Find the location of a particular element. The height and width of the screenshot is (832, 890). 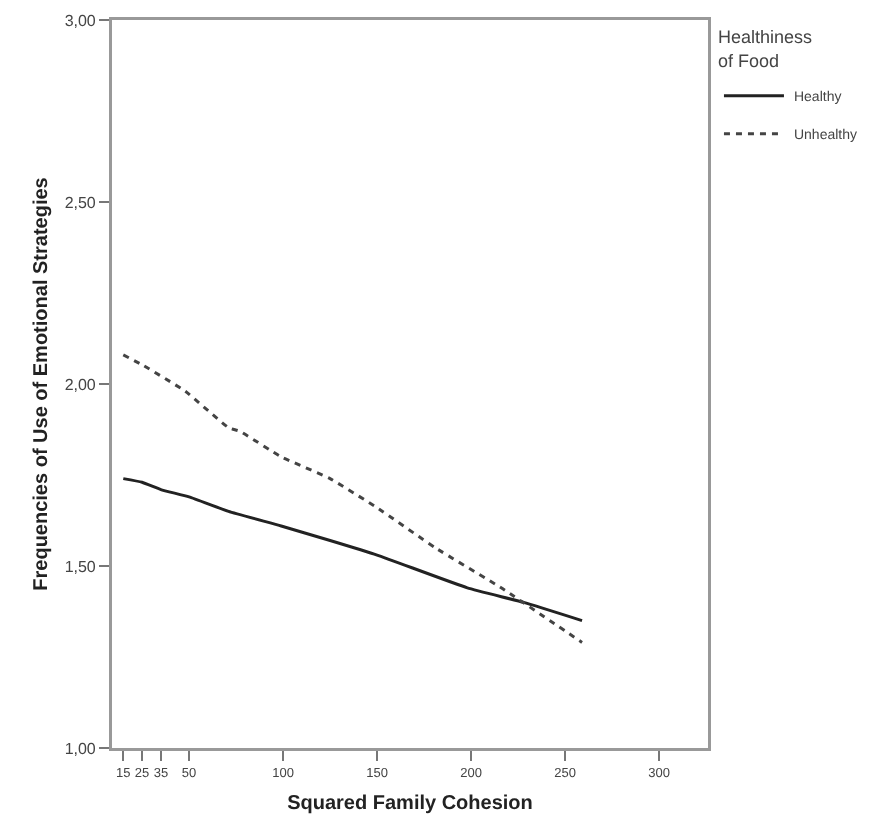

y-tick-label: 1,00 is located at coordinates (80, 748).